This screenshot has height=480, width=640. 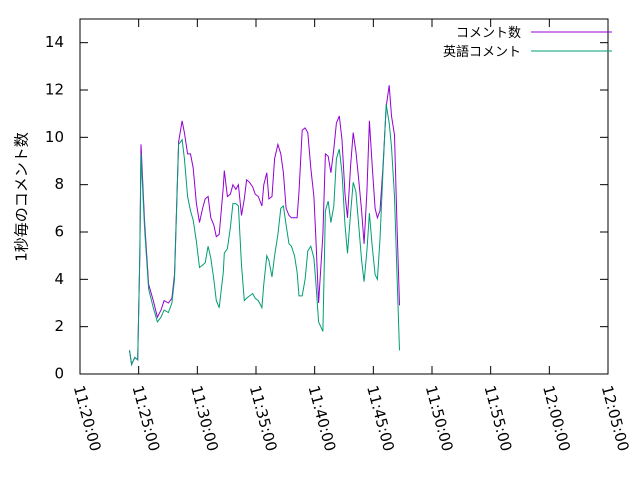 I want to click on y-tick-label: 12, so click(x=54, y=90).